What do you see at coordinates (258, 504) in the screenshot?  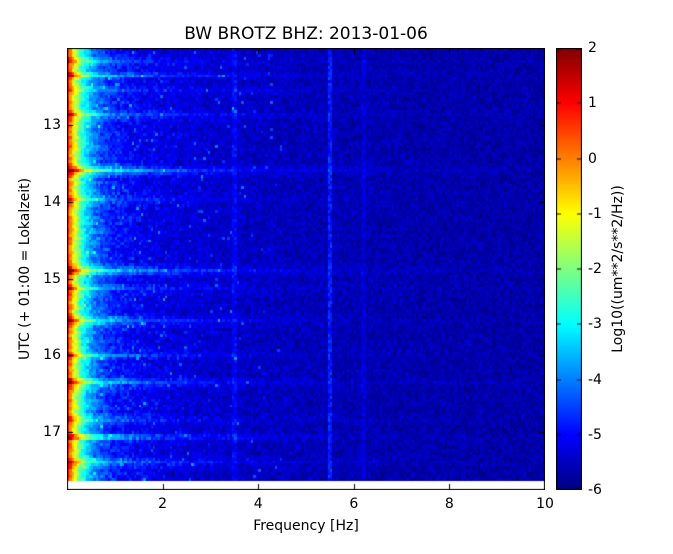 I see `x-tick-label: 4` at bounding box center [258, 504].